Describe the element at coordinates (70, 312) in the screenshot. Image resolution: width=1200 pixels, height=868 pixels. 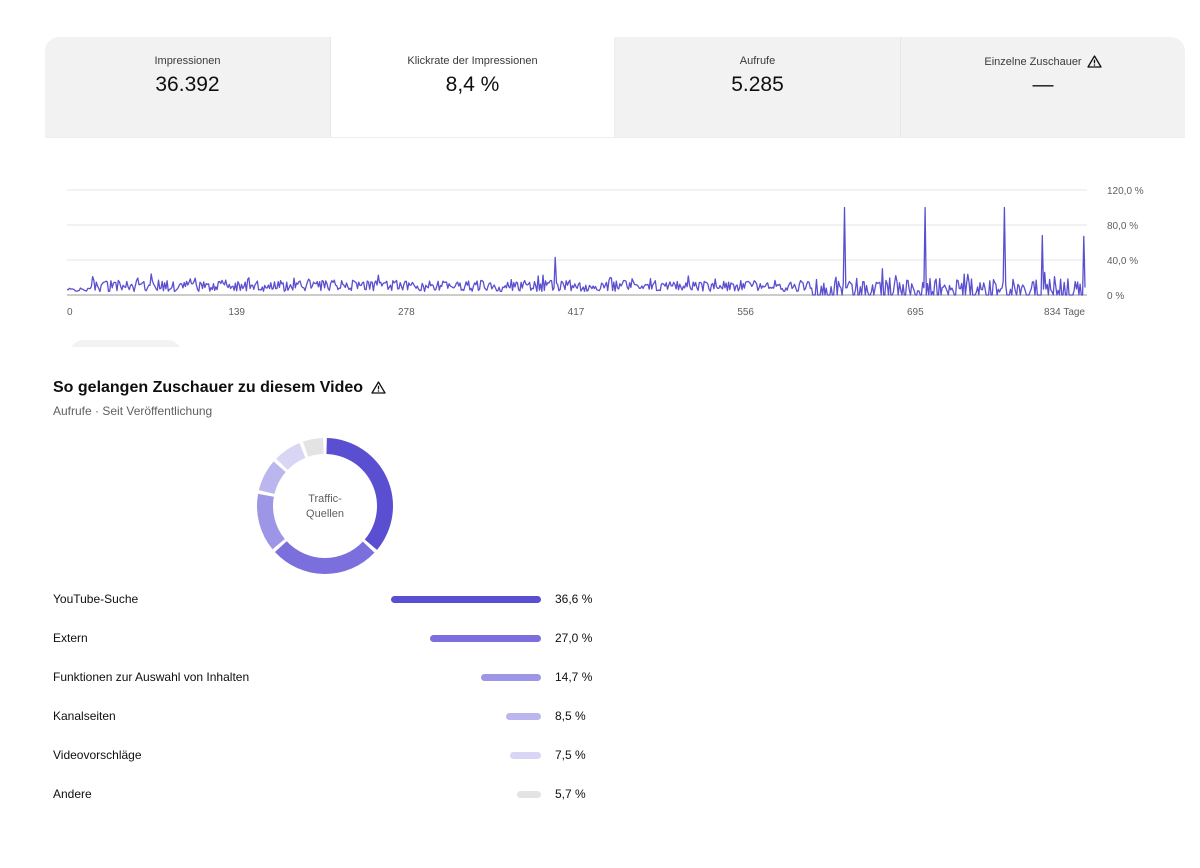
I see `x-tick-label: 0` at that location.